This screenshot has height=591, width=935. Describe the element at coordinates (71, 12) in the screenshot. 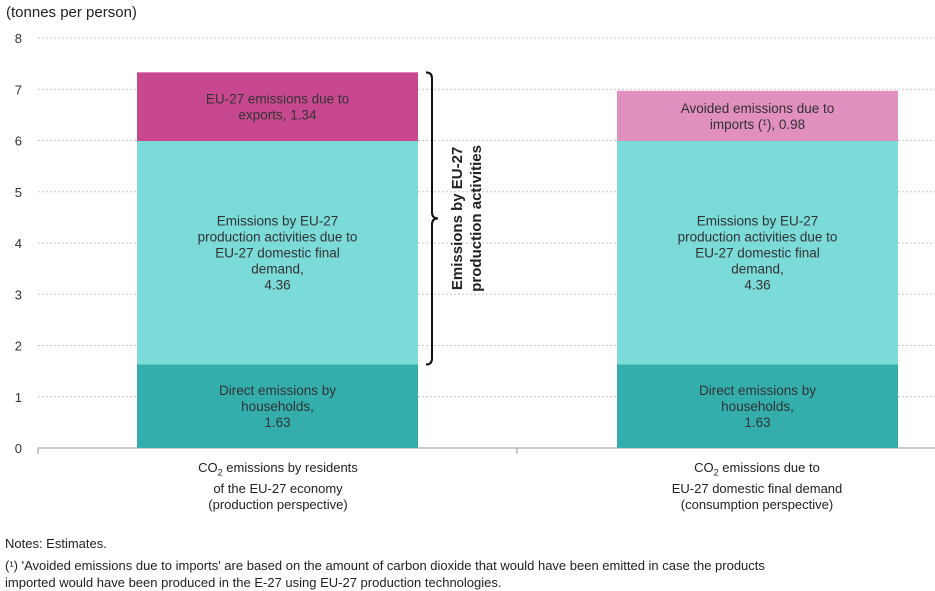

I see `y-axis-label: (tonnes per person)` at that location.